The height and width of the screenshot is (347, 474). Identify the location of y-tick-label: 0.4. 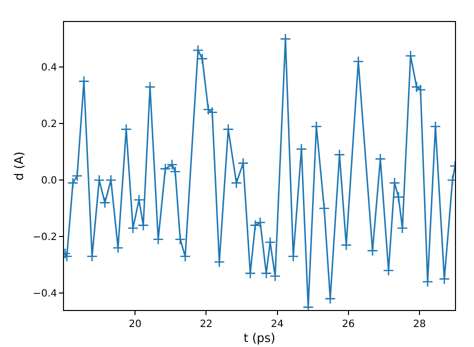
(49, 68).